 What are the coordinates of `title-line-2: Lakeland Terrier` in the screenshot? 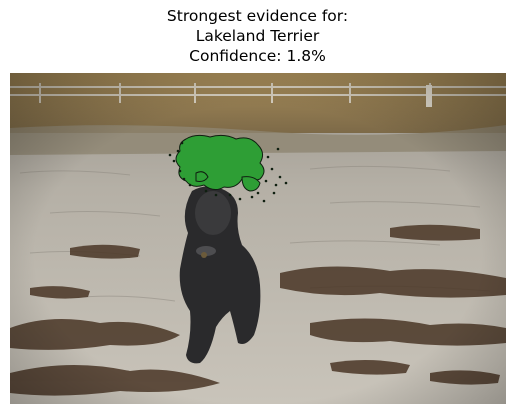 It's located at (257, 36).